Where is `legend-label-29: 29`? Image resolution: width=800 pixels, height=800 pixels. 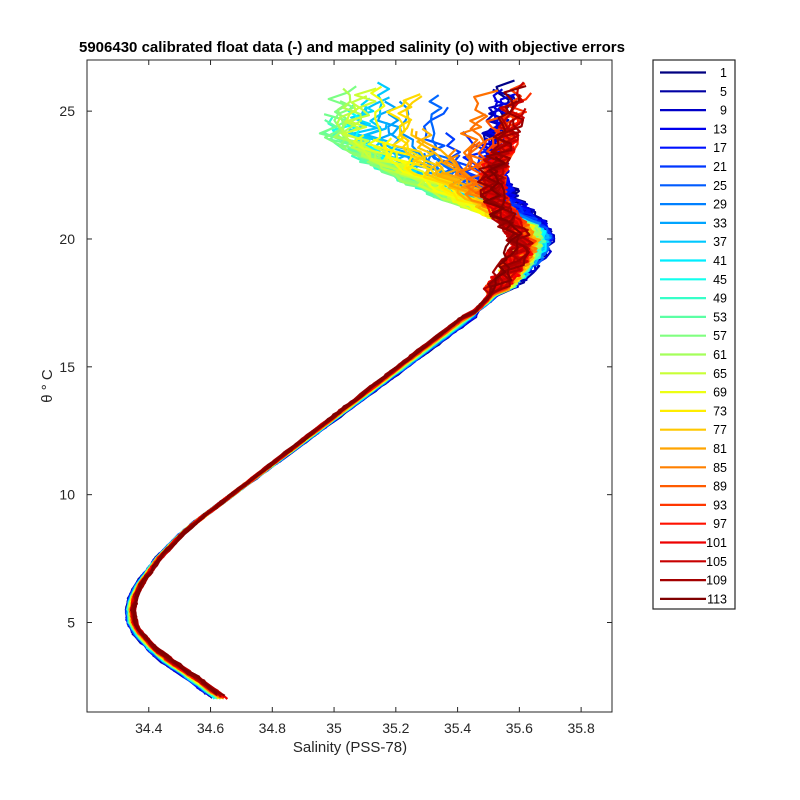 legend-label-29: 29 is located at coordinates (720, 205).